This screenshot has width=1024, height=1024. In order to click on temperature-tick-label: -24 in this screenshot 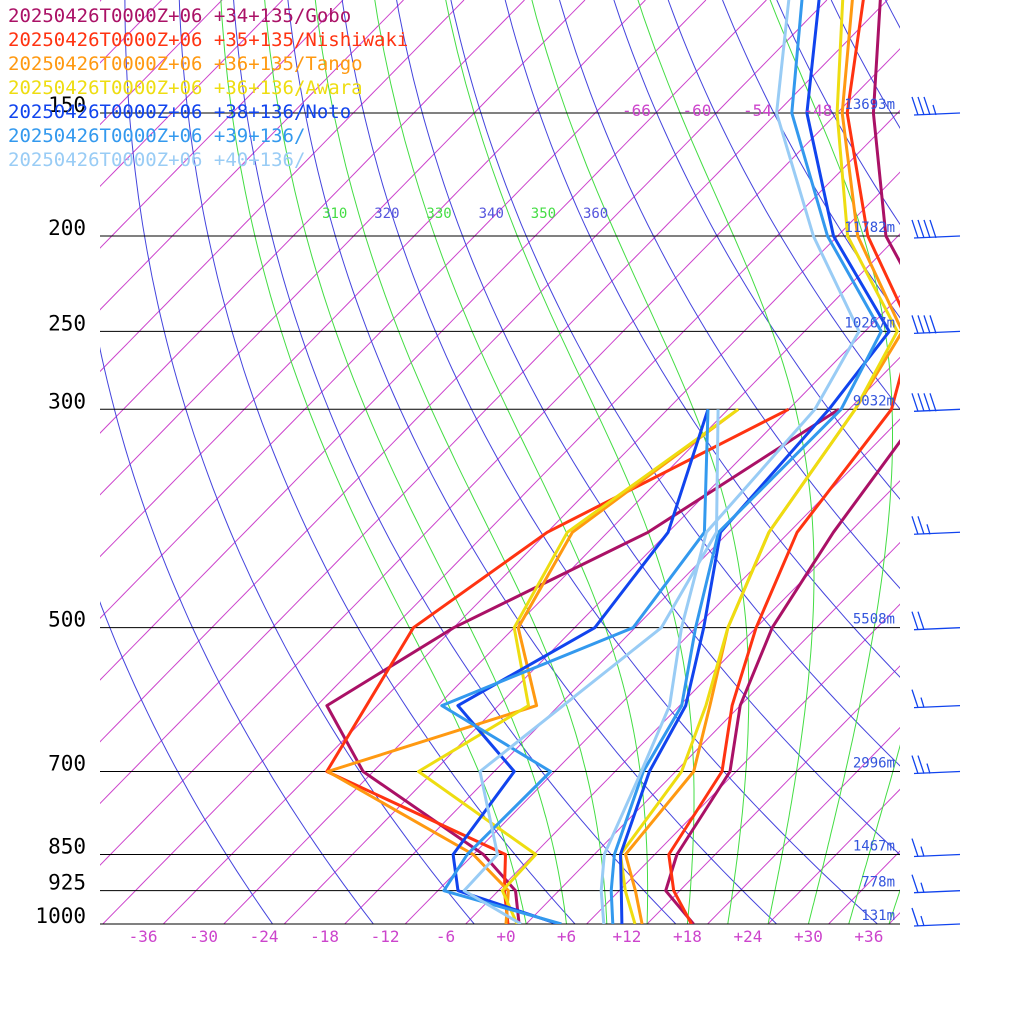, I will do `click(264, 936)`.